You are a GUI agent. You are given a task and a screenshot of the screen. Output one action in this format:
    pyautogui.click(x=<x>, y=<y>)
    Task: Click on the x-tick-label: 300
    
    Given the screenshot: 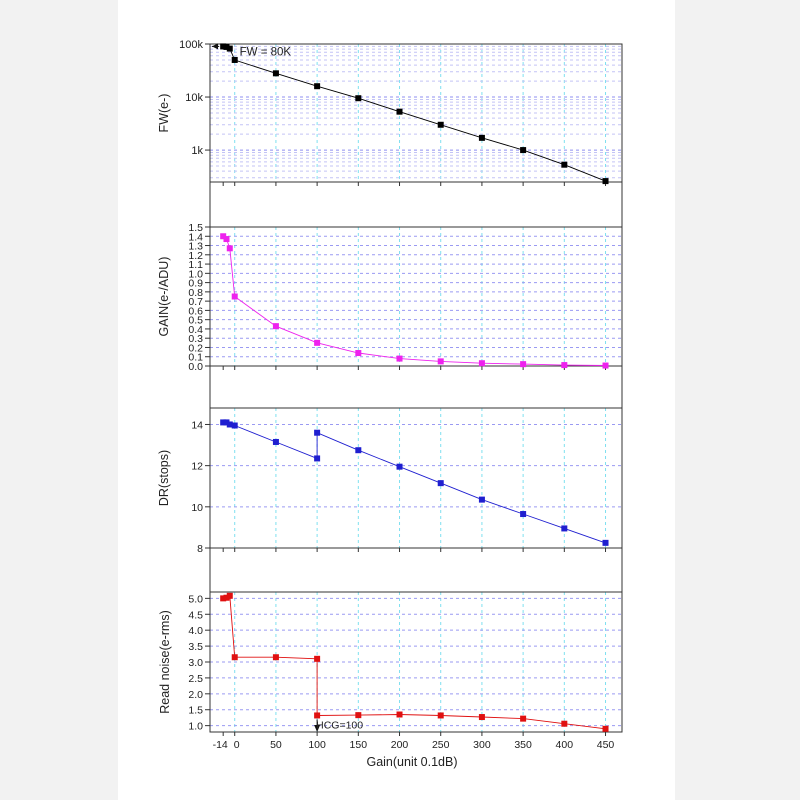 What is the action you would take?
    pyautogui.click(x=482, y=745)
    